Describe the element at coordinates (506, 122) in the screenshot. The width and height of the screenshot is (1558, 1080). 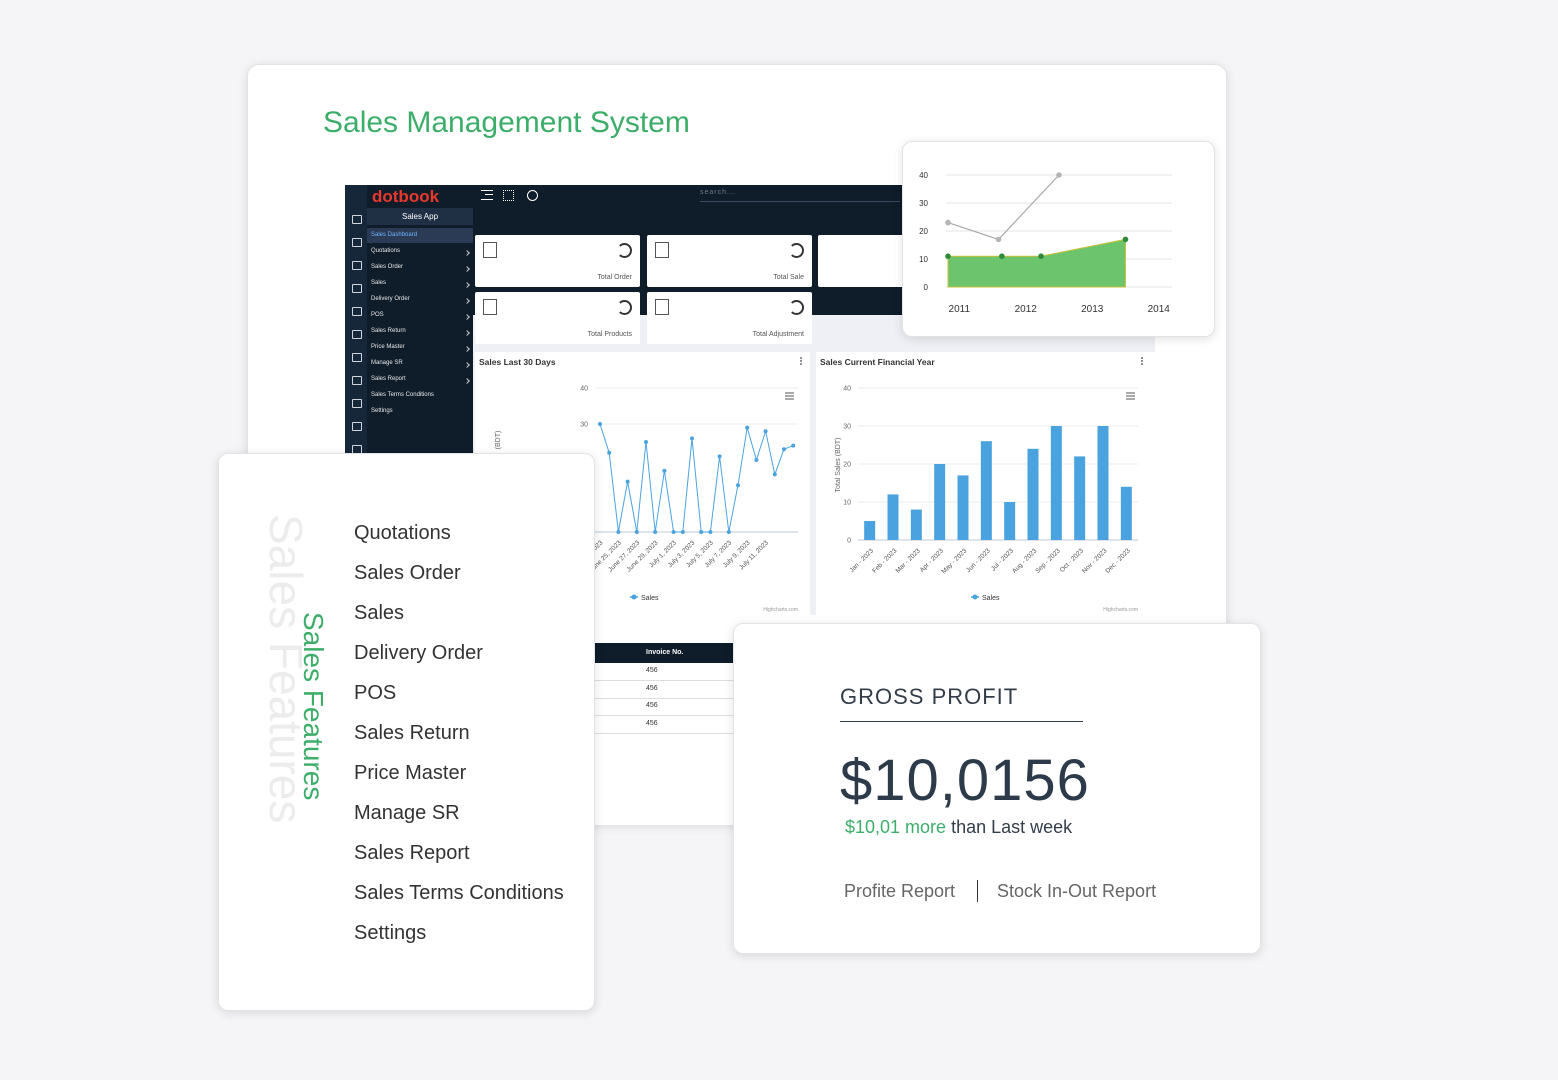
I see `page-title: Sales Management System` at that location.